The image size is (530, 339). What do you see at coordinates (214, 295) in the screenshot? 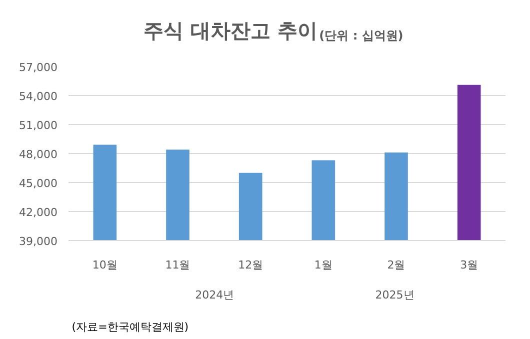
I see `text: 2024년` at bounding box center [214, 295].